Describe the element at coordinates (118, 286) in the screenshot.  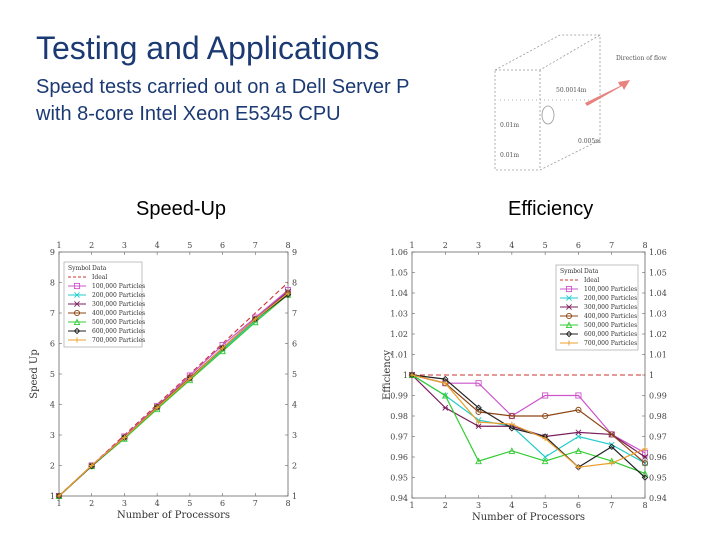
I see `speedup-legend-entry: 100,000 Particles` at that location.